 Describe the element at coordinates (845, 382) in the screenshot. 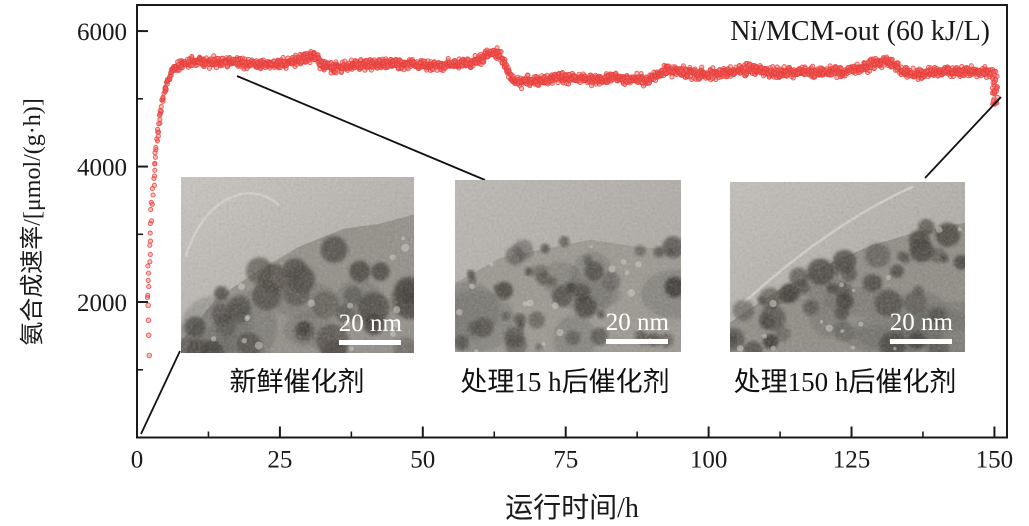

I see `caption-150h-catalyst: 处理150 h后催化剂` at that location.